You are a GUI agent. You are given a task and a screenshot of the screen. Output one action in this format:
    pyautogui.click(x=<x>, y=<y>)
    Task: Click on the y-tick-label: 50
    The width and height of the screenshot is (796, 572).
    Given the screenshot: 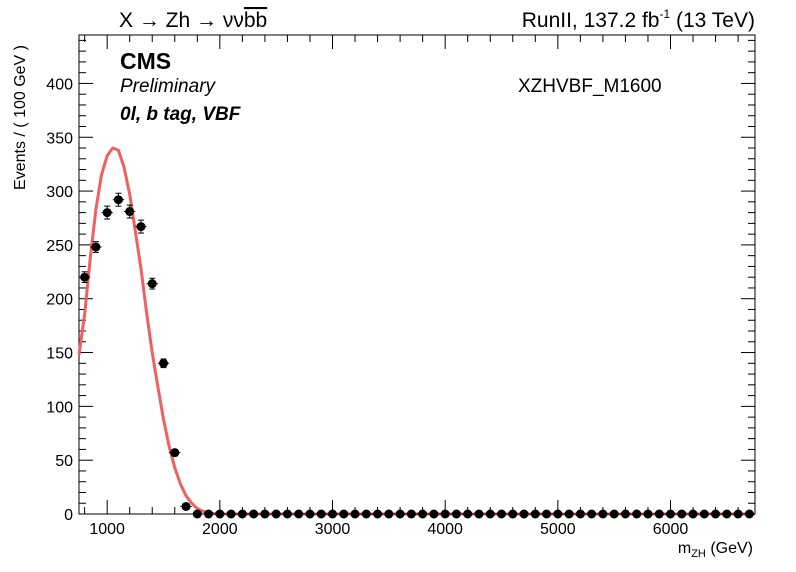 What is the action you would take?
    pyautogui.click(x=64, y=461)
    